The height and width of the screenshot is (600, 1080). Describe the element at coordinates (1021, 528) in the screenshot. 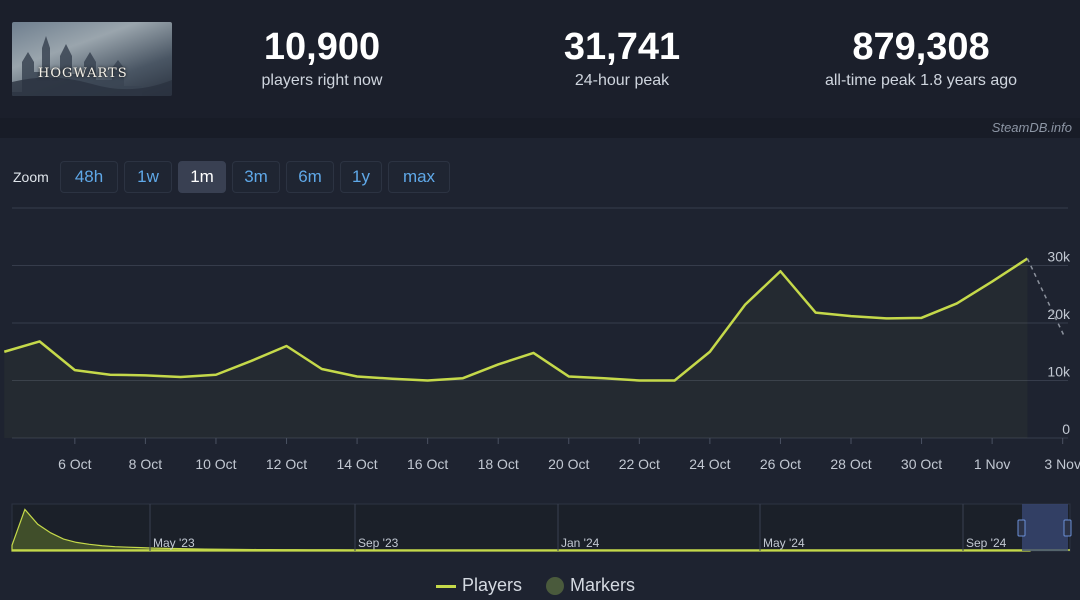

I see `navigator-left-handle` at that location.